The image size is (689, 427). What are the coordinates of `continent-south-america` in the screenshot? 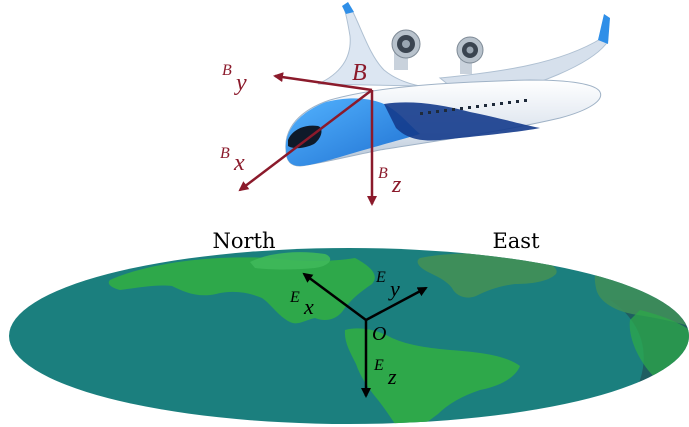 It's located at (432, 376).